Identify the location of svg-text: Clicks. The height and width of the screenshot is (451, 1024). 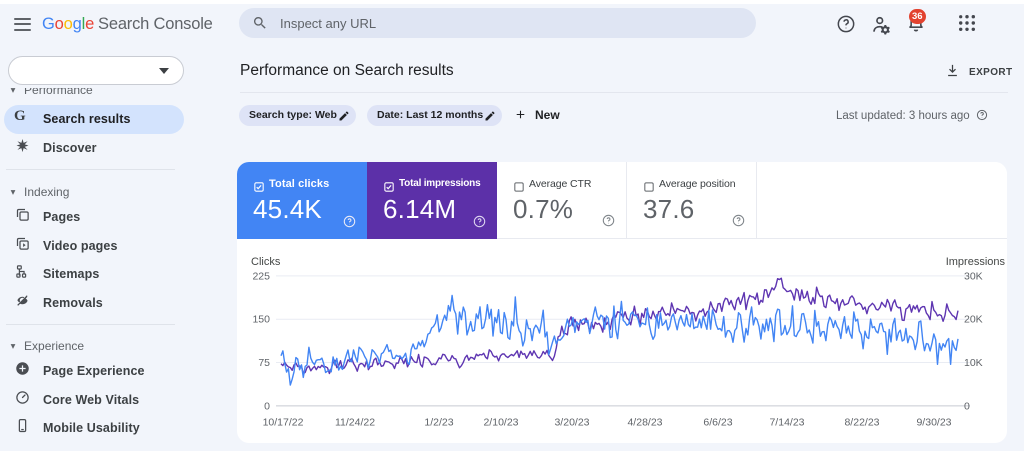
(266, 262).